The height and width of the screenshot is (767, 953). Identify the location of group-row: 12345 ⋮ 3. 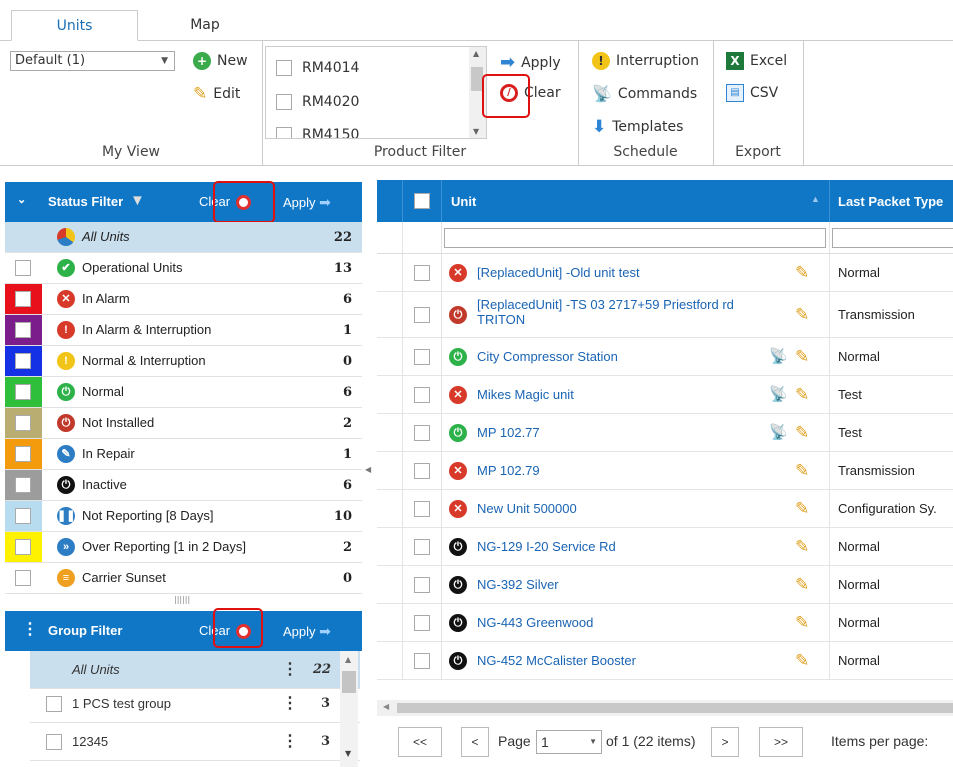
(195, 742).